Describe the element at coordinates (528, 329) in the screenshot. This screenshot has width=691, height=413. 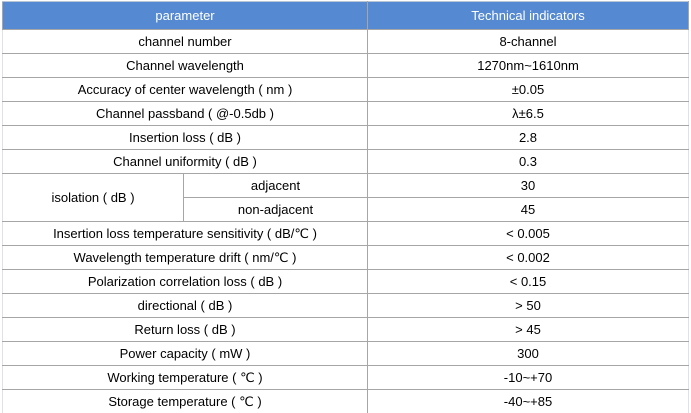
I see `value-cell: > 45` at that location.